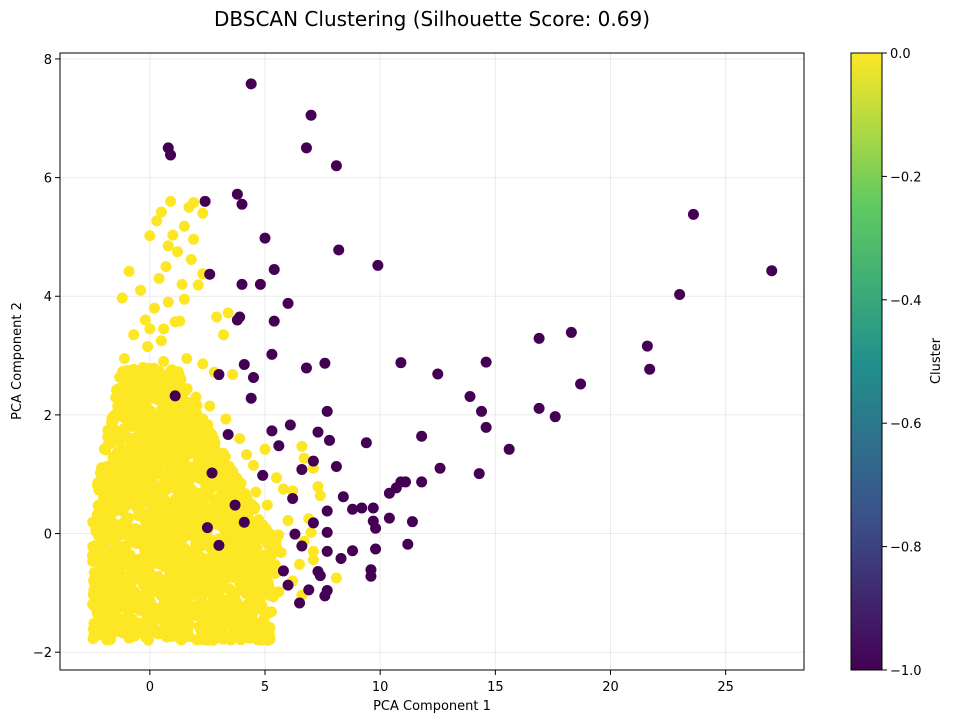 The width and height of the screenshot is (953, 723). I want to click on x-tick-label: 25, so click(725, 687).